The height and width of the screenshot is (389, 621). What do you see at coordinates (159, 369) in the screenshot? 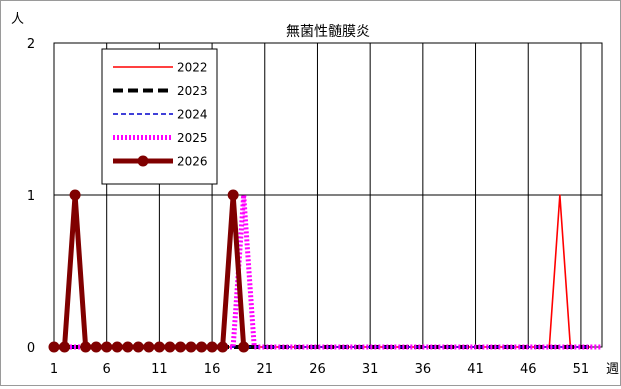
I see `x-tick-label: 11` at bounding box center [159, 369].